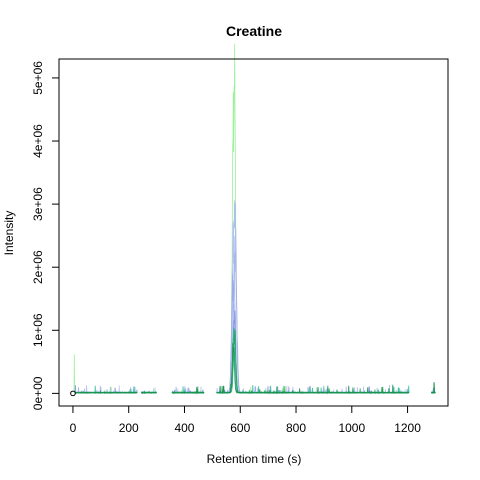  What do you see at coordinates (38, 141) in the screenshot?
I see `y-tick-label: 4e+06` at bounding box center [38, 141].